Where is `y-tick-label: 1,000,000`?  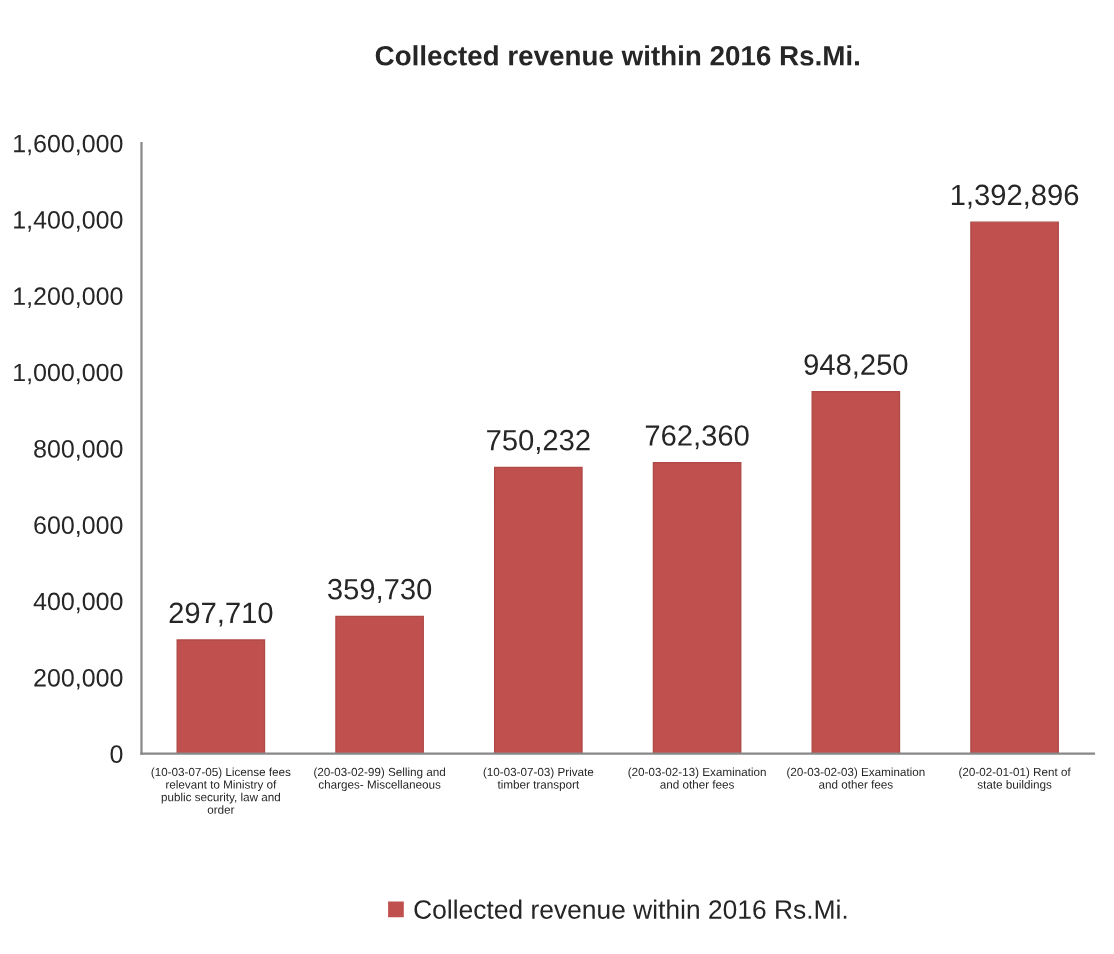 y-tick-label: 1,000,000 is located at coordinates (68, 374).